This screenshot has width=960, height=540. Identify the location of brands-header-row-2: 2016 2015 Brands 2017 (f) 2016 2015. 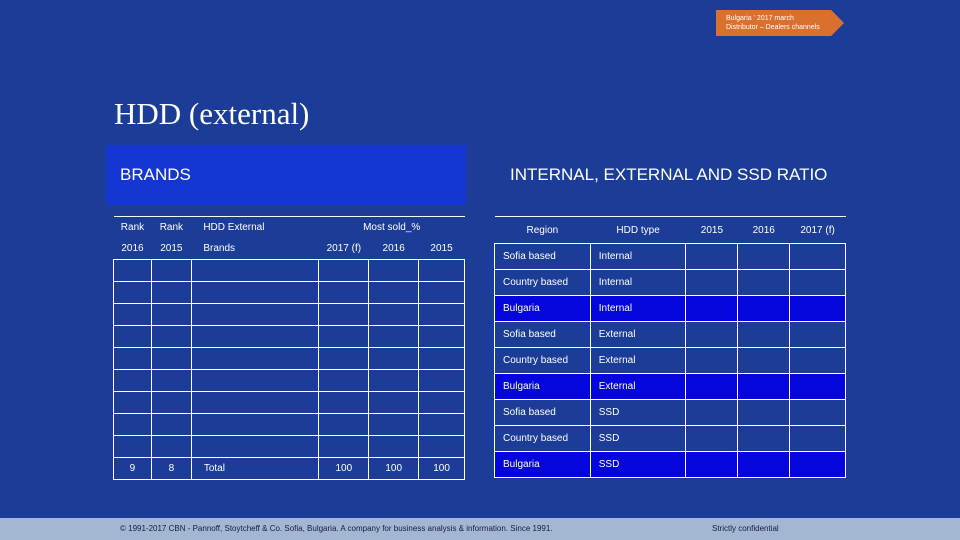
(289, 249).